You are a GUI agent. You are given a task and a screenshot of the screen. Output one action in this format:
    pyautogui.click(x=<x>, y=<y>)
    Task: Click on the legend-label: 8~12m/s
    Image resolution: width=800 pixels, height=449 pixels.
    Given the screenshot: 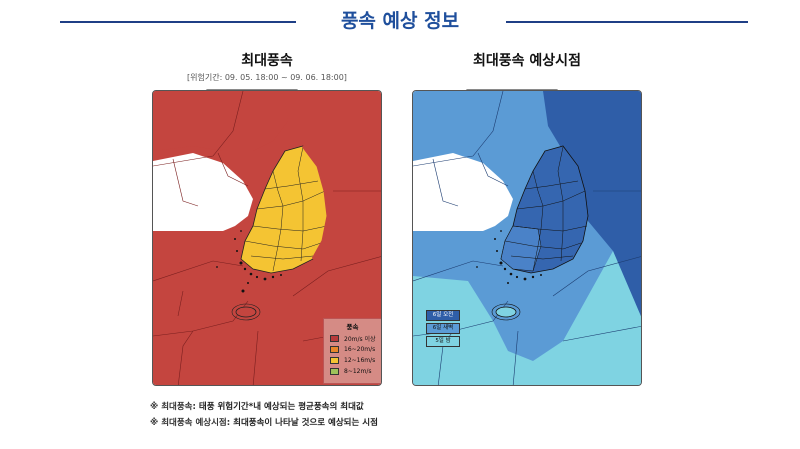 What is the action you would take?
    pyautogui.click(x=358, y=371)
    